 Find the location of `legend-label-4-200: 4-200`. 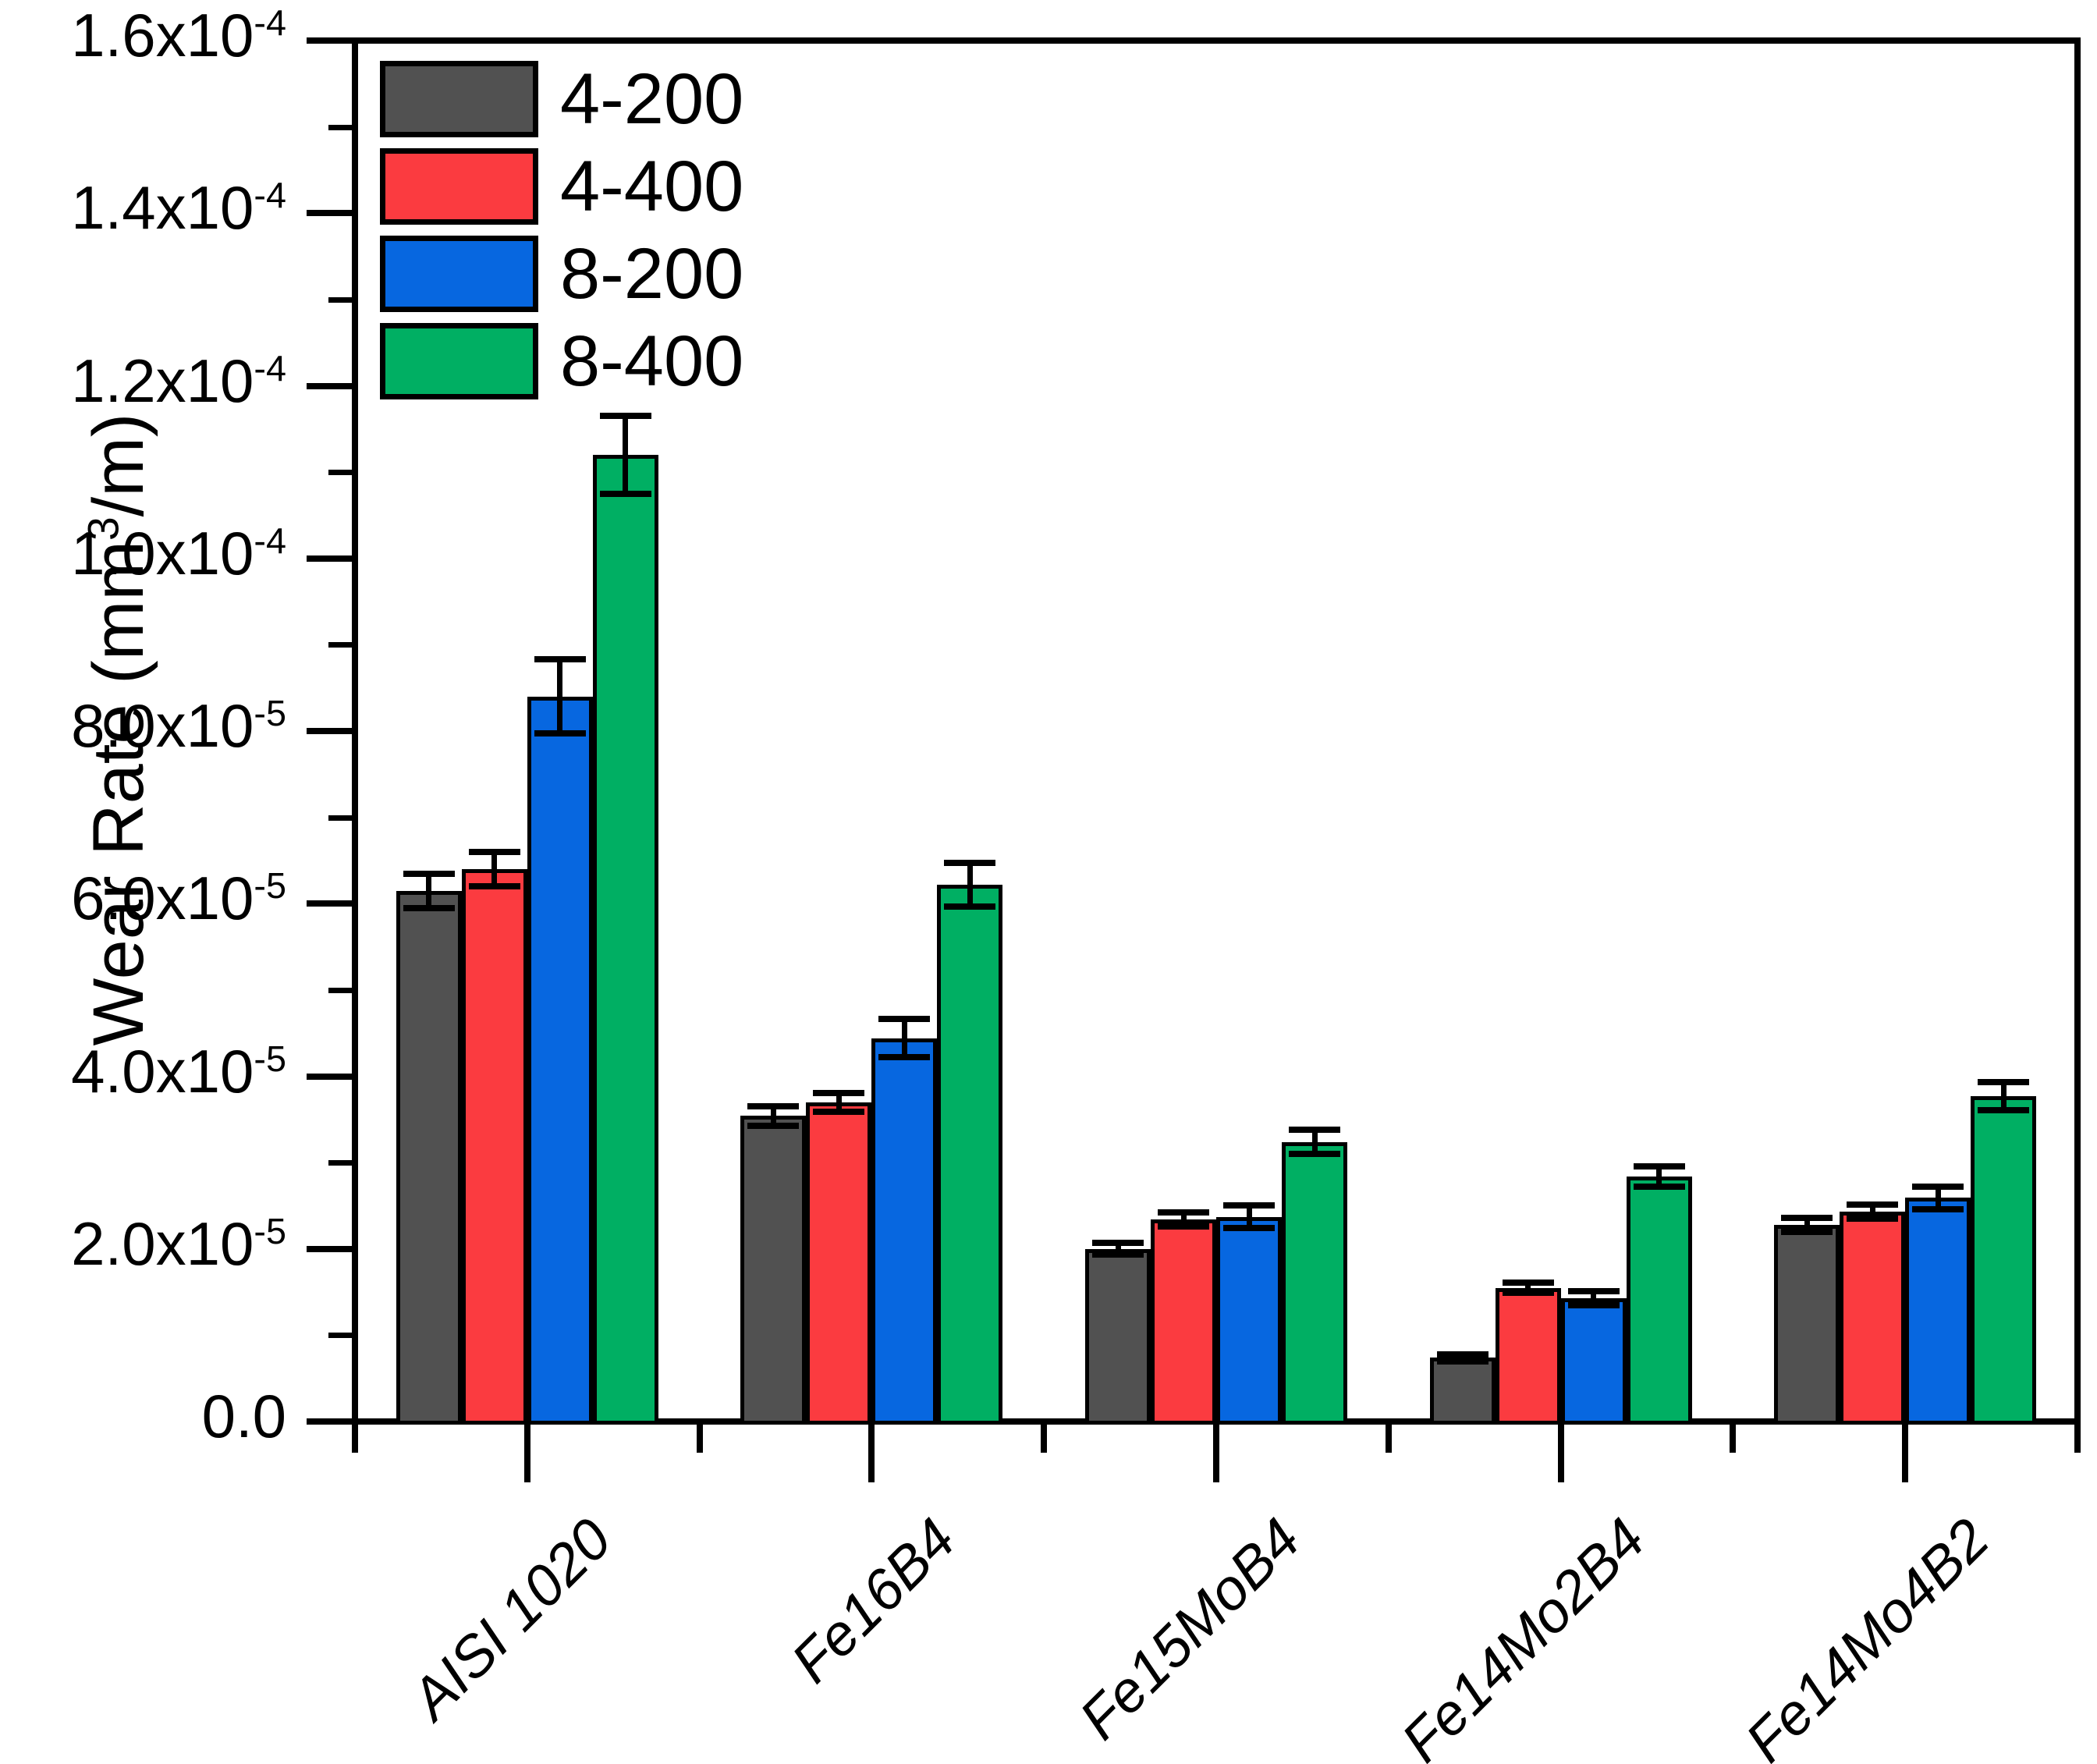

legend-label-4-200: 4-200 is located at coordinates (652, 99).